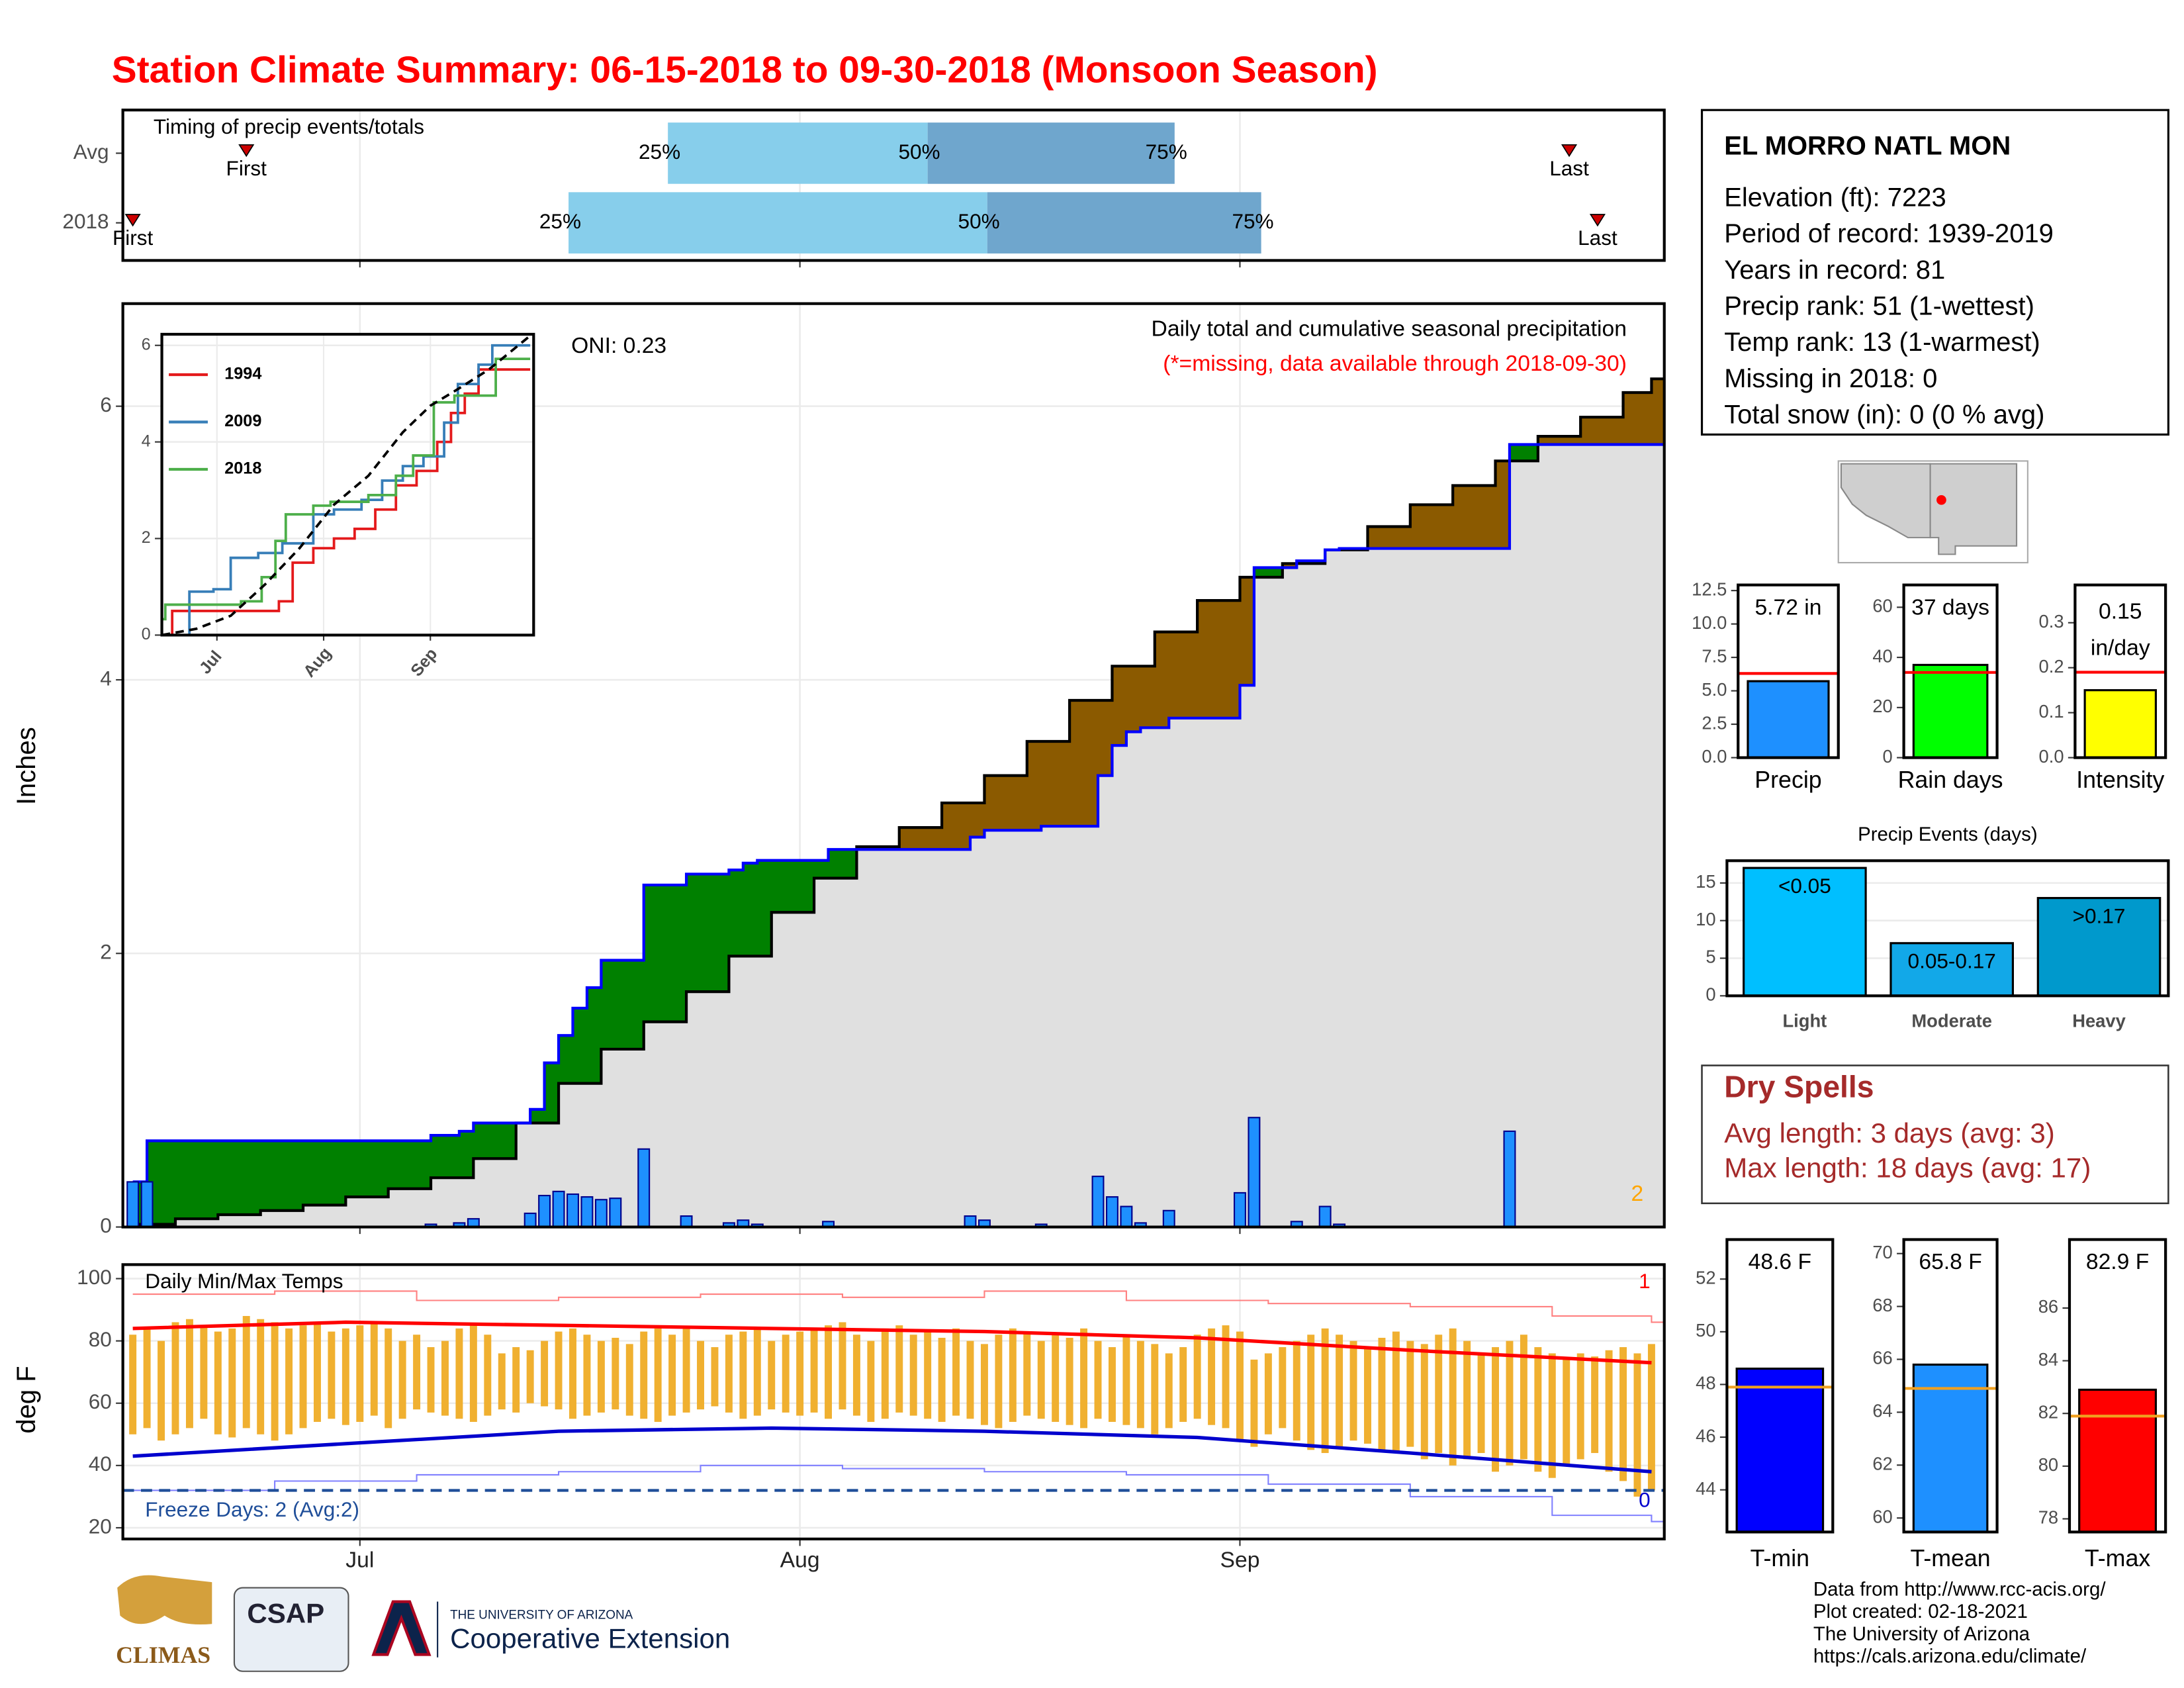  What do you see at coordinates (2099, 915) in the screenshot?
I see `threshold-label: >0.17` at bounding box center [2099, 915].